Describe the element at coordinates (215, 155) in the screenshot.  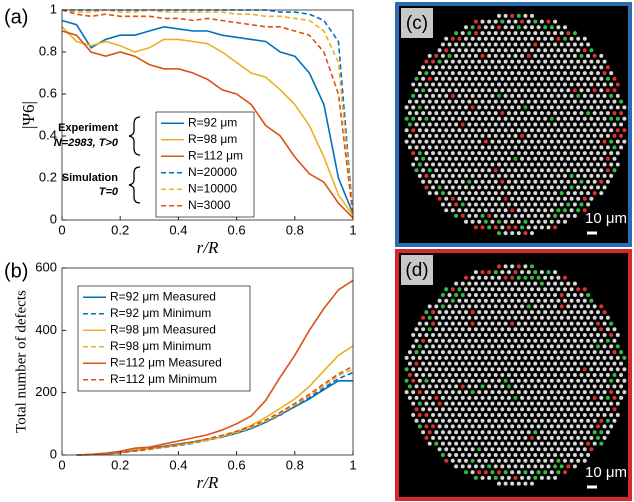
I see `legend-label: R=112 μm` at that location.